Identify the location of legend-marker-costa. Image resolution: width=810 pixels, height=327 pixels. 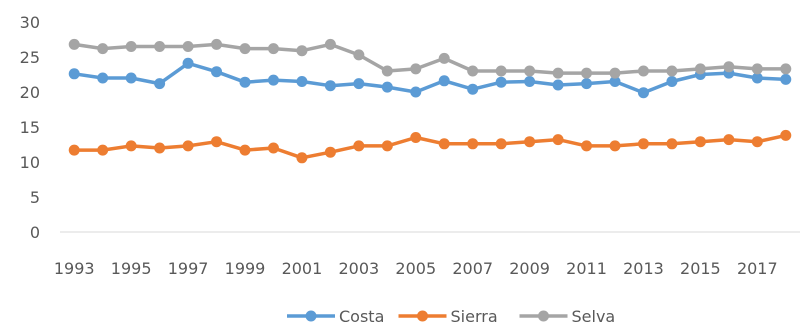
(311, 316).